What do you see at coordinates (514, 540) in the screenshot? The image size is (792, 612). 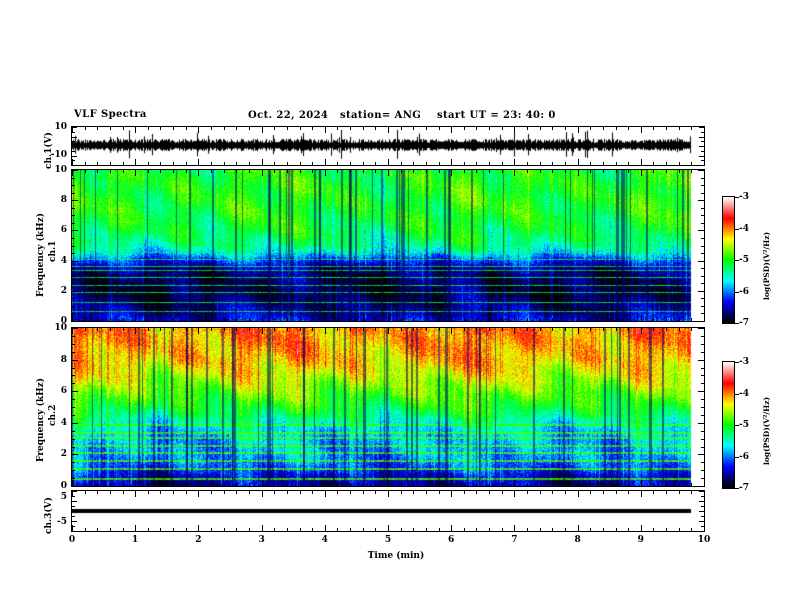 I see `x-axis-tick-7: 7` at bounding box center [514, 540].